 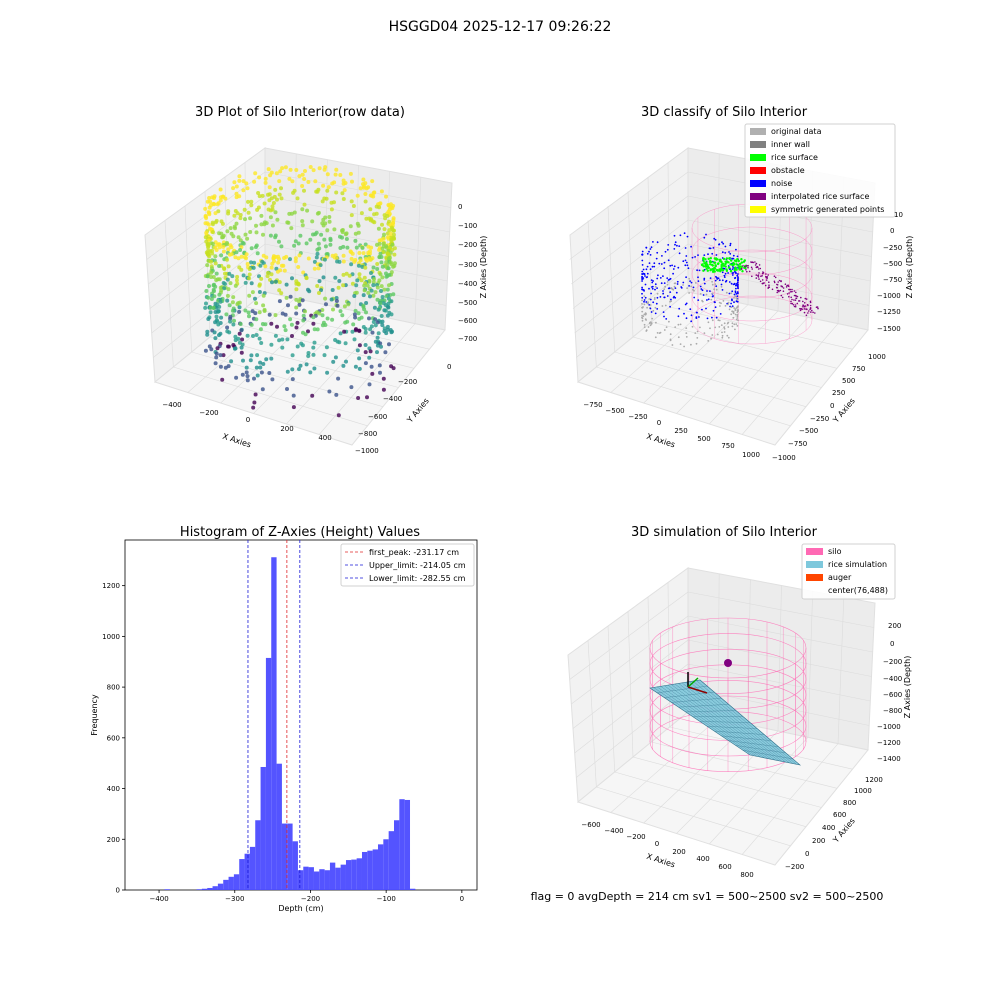 I want to click on panel1-x-tick: 200, so click(x=286, y=429).